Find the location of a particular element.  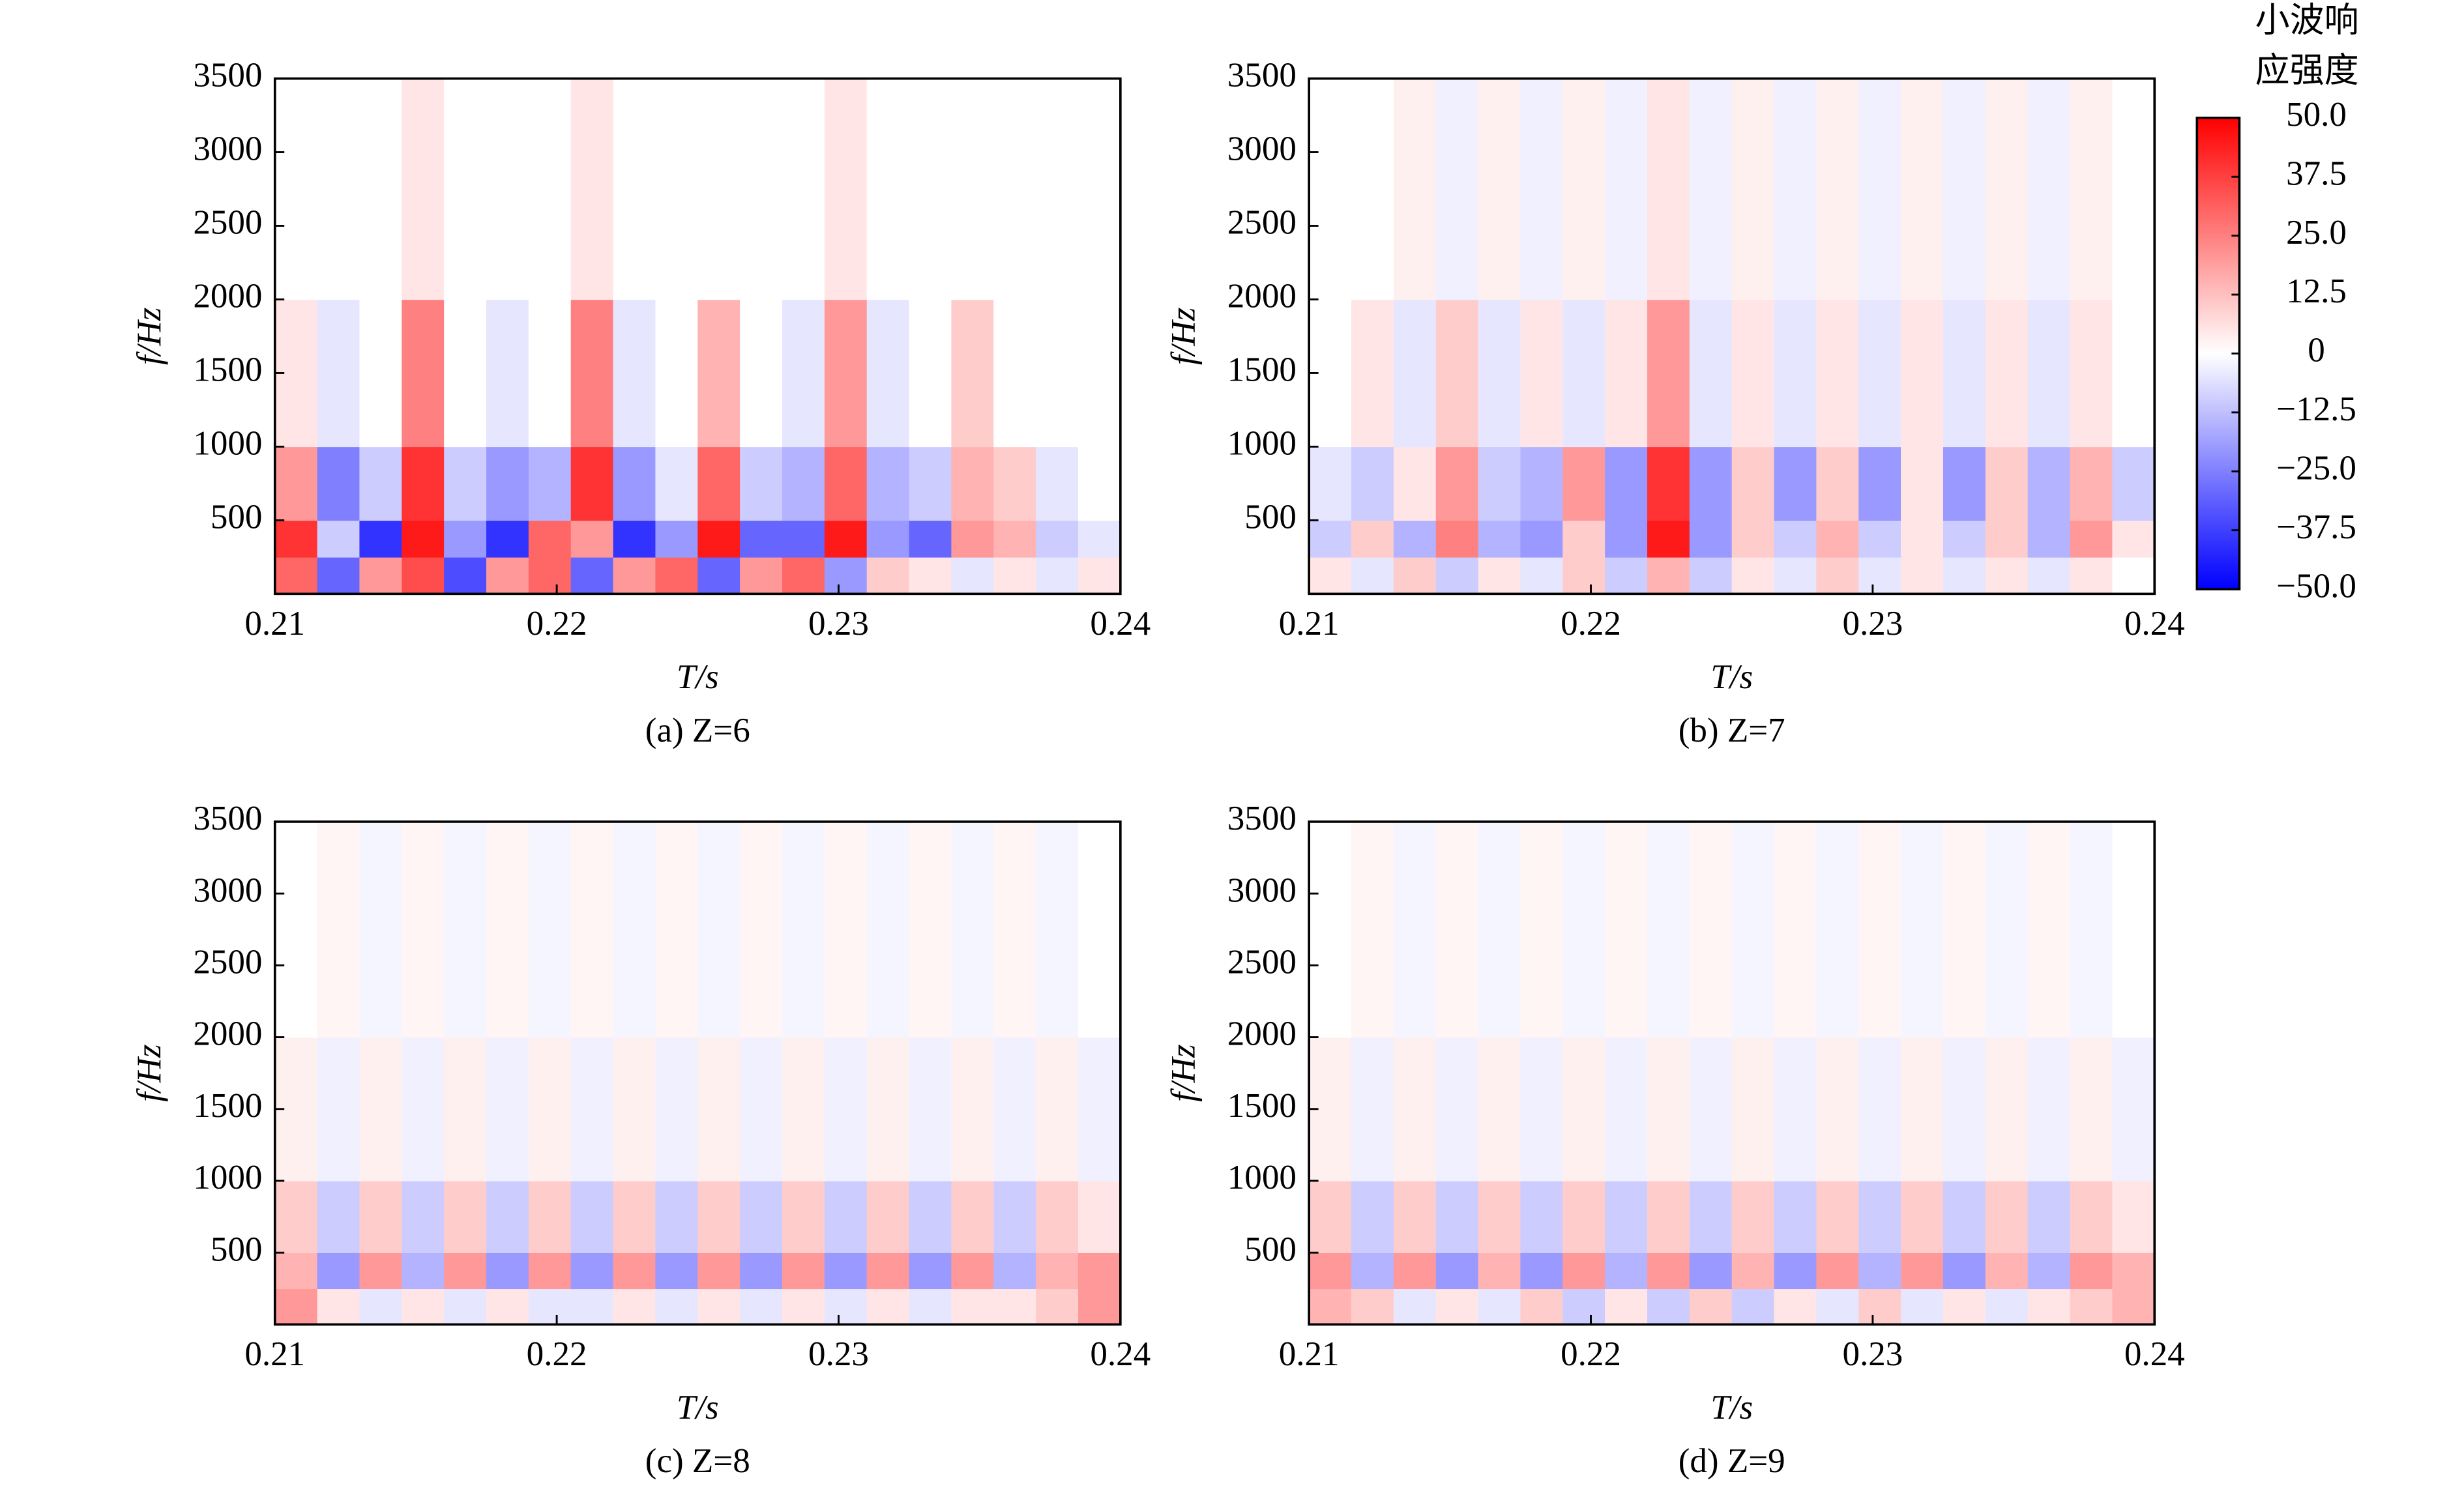

x-tick-label: 0.23 is located at coordinates (1873, 1354).